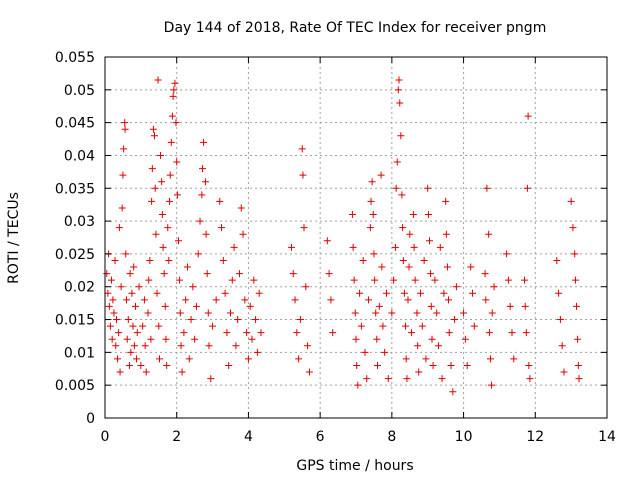  What do you see at coordinates (79, 91) in the screenshot?
I see `y-tick-label: 0.05` at bounding box center [79, 91].